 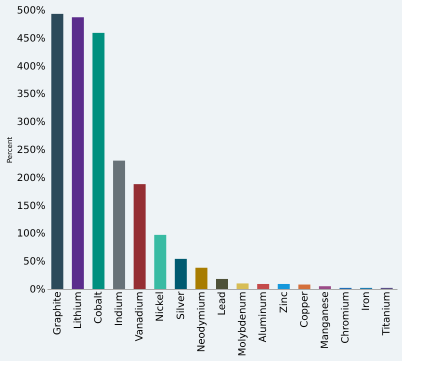 What do you see at coordinates (31, 122) in the screenshot?
I see `y-tick-label: 300%` at bounding box center [31, 122].